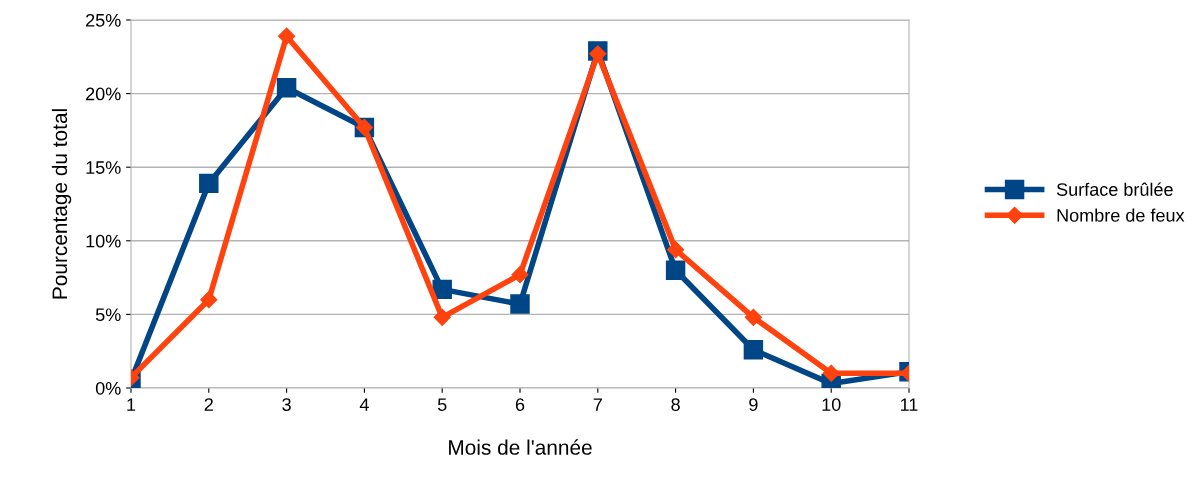 Image resolution: width=1204 pixels, height=480 pixels. What do you see at coordinates (831, 404) in the screenshot?
I see `x-tick-label: 10` at bounding box center [831, 404].